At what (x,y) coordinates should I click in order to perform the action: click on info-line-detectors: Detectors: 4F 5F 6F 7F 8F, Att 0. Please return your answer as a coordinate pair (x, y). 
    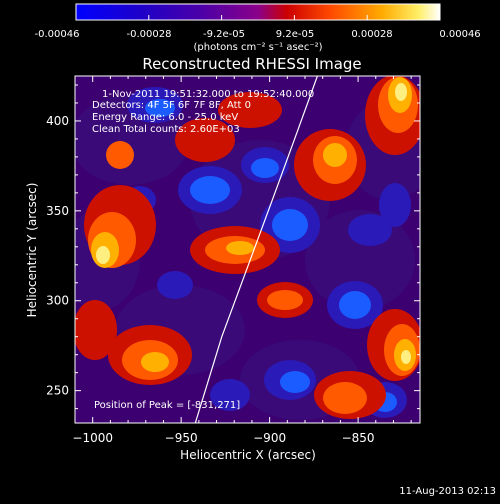
    Looking at the image, I should click on (171, 105).